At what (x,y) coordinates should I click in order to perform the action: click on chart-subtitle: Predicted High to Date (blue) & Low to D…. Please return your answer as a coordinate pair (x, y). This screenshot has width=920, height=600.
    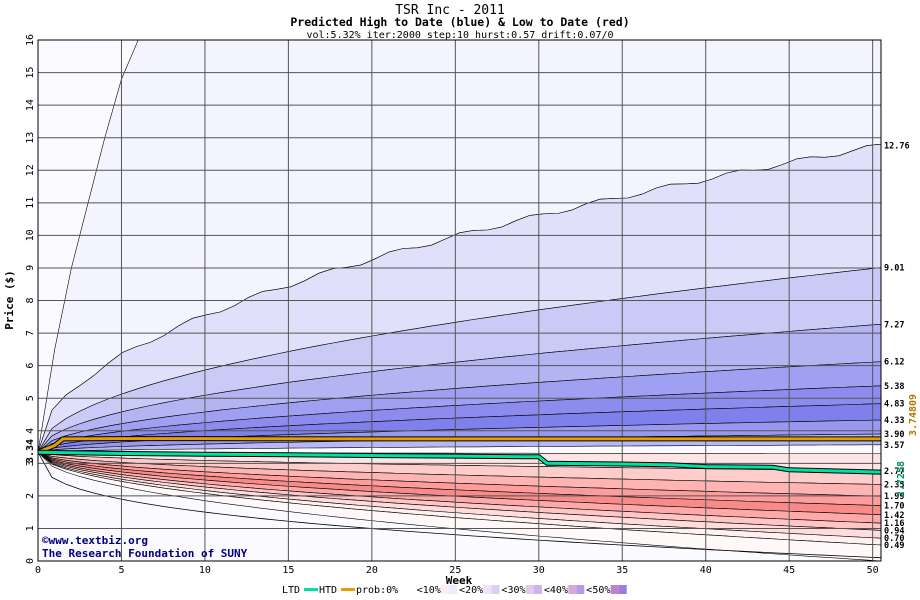
    Looking at the image, I should click on (459, 22).